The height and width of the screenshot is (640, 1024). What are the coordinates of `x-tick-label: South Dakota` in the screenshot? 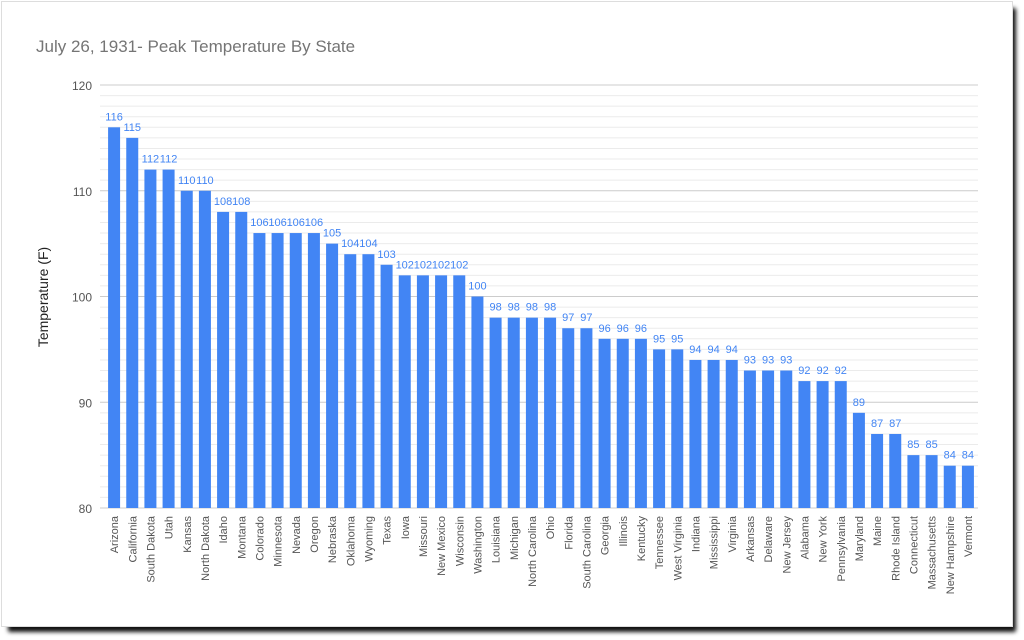 It's located at (151, 549).